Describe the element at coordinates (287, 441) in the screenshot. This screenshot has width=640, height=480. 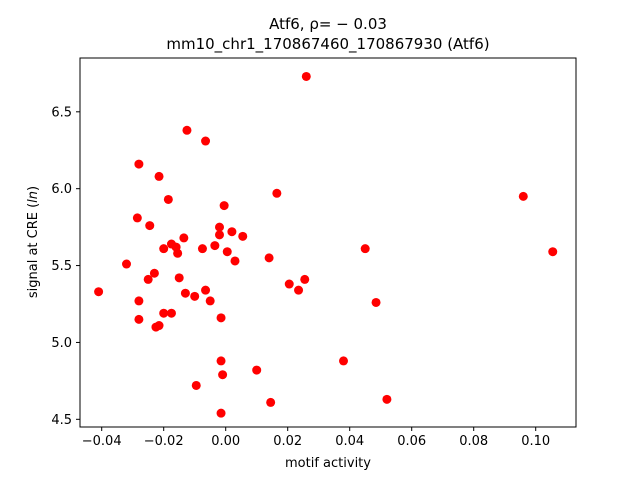
I see `x-tick-label: 0.02` at that location.